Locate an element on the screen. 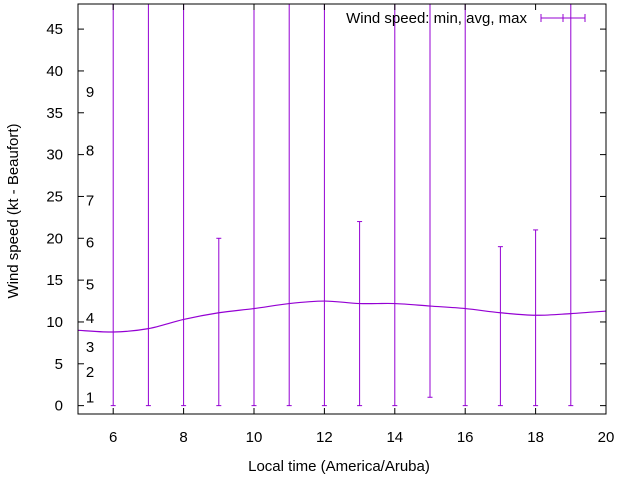 The height and width of the screenshot is (480, 640). beaufort-label-4: 4 is located at coordinates (90, 318).